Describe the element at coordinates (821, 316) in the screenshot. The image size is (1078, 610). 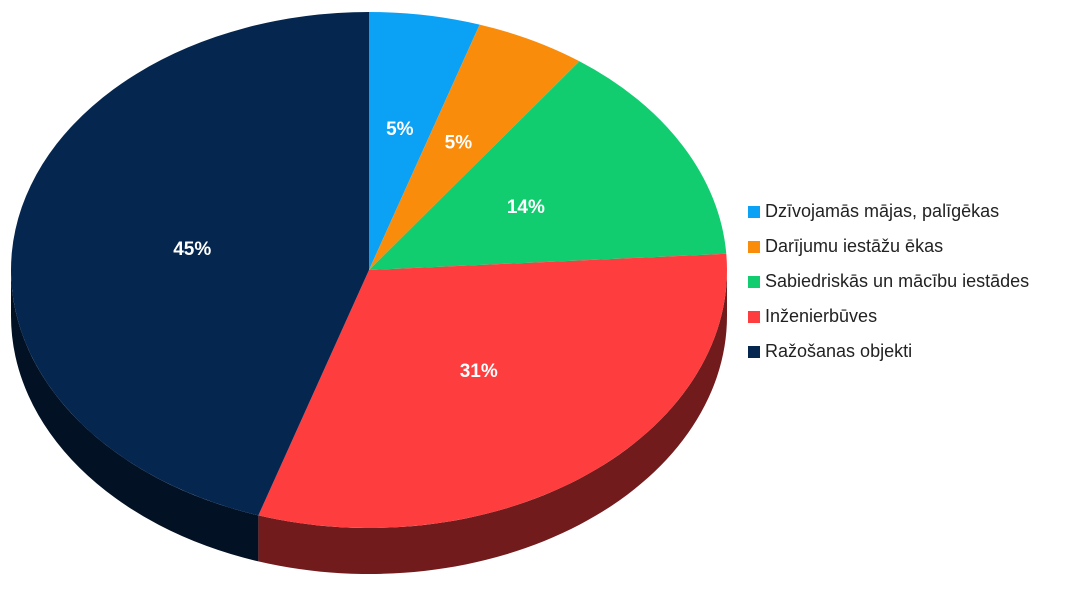
I see `legend-label: Inženierbūves` at that location.